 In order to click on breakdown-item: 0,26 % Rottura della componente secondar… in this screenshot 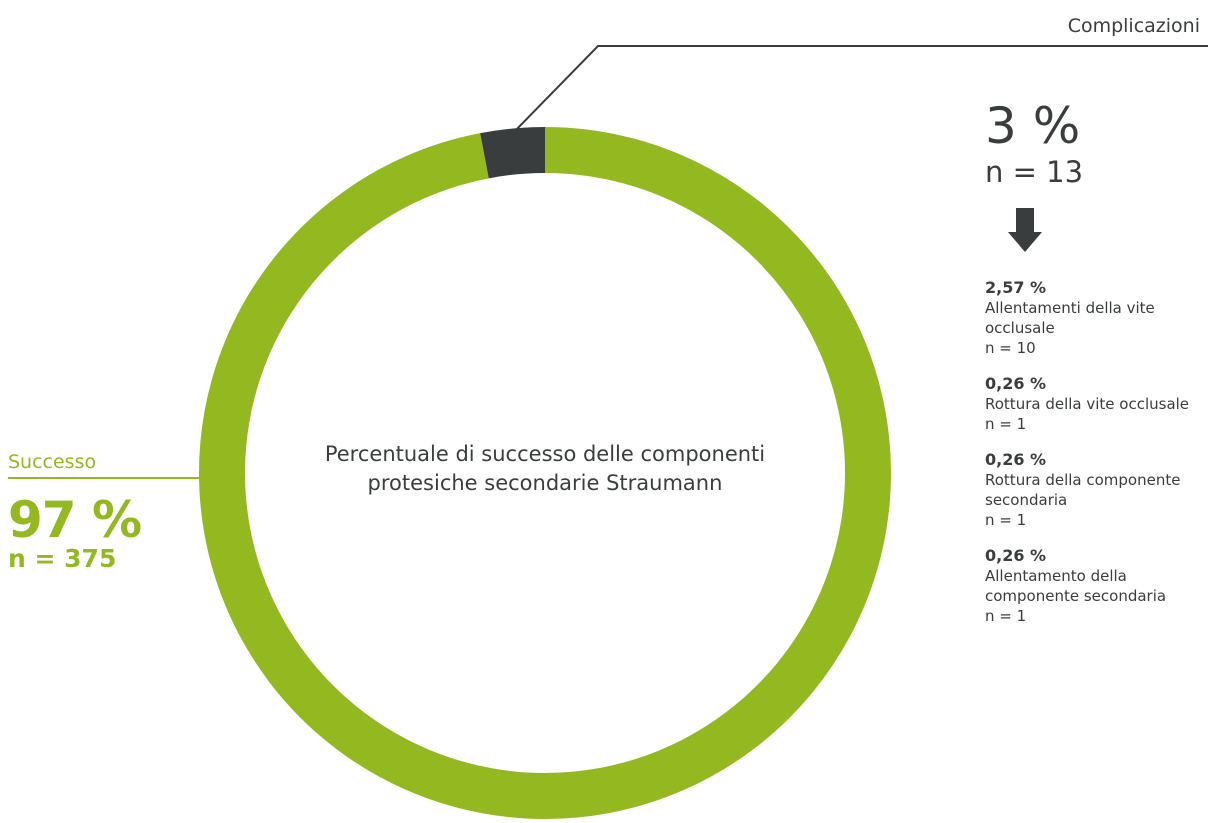, I will do `click(1096, 490)`.